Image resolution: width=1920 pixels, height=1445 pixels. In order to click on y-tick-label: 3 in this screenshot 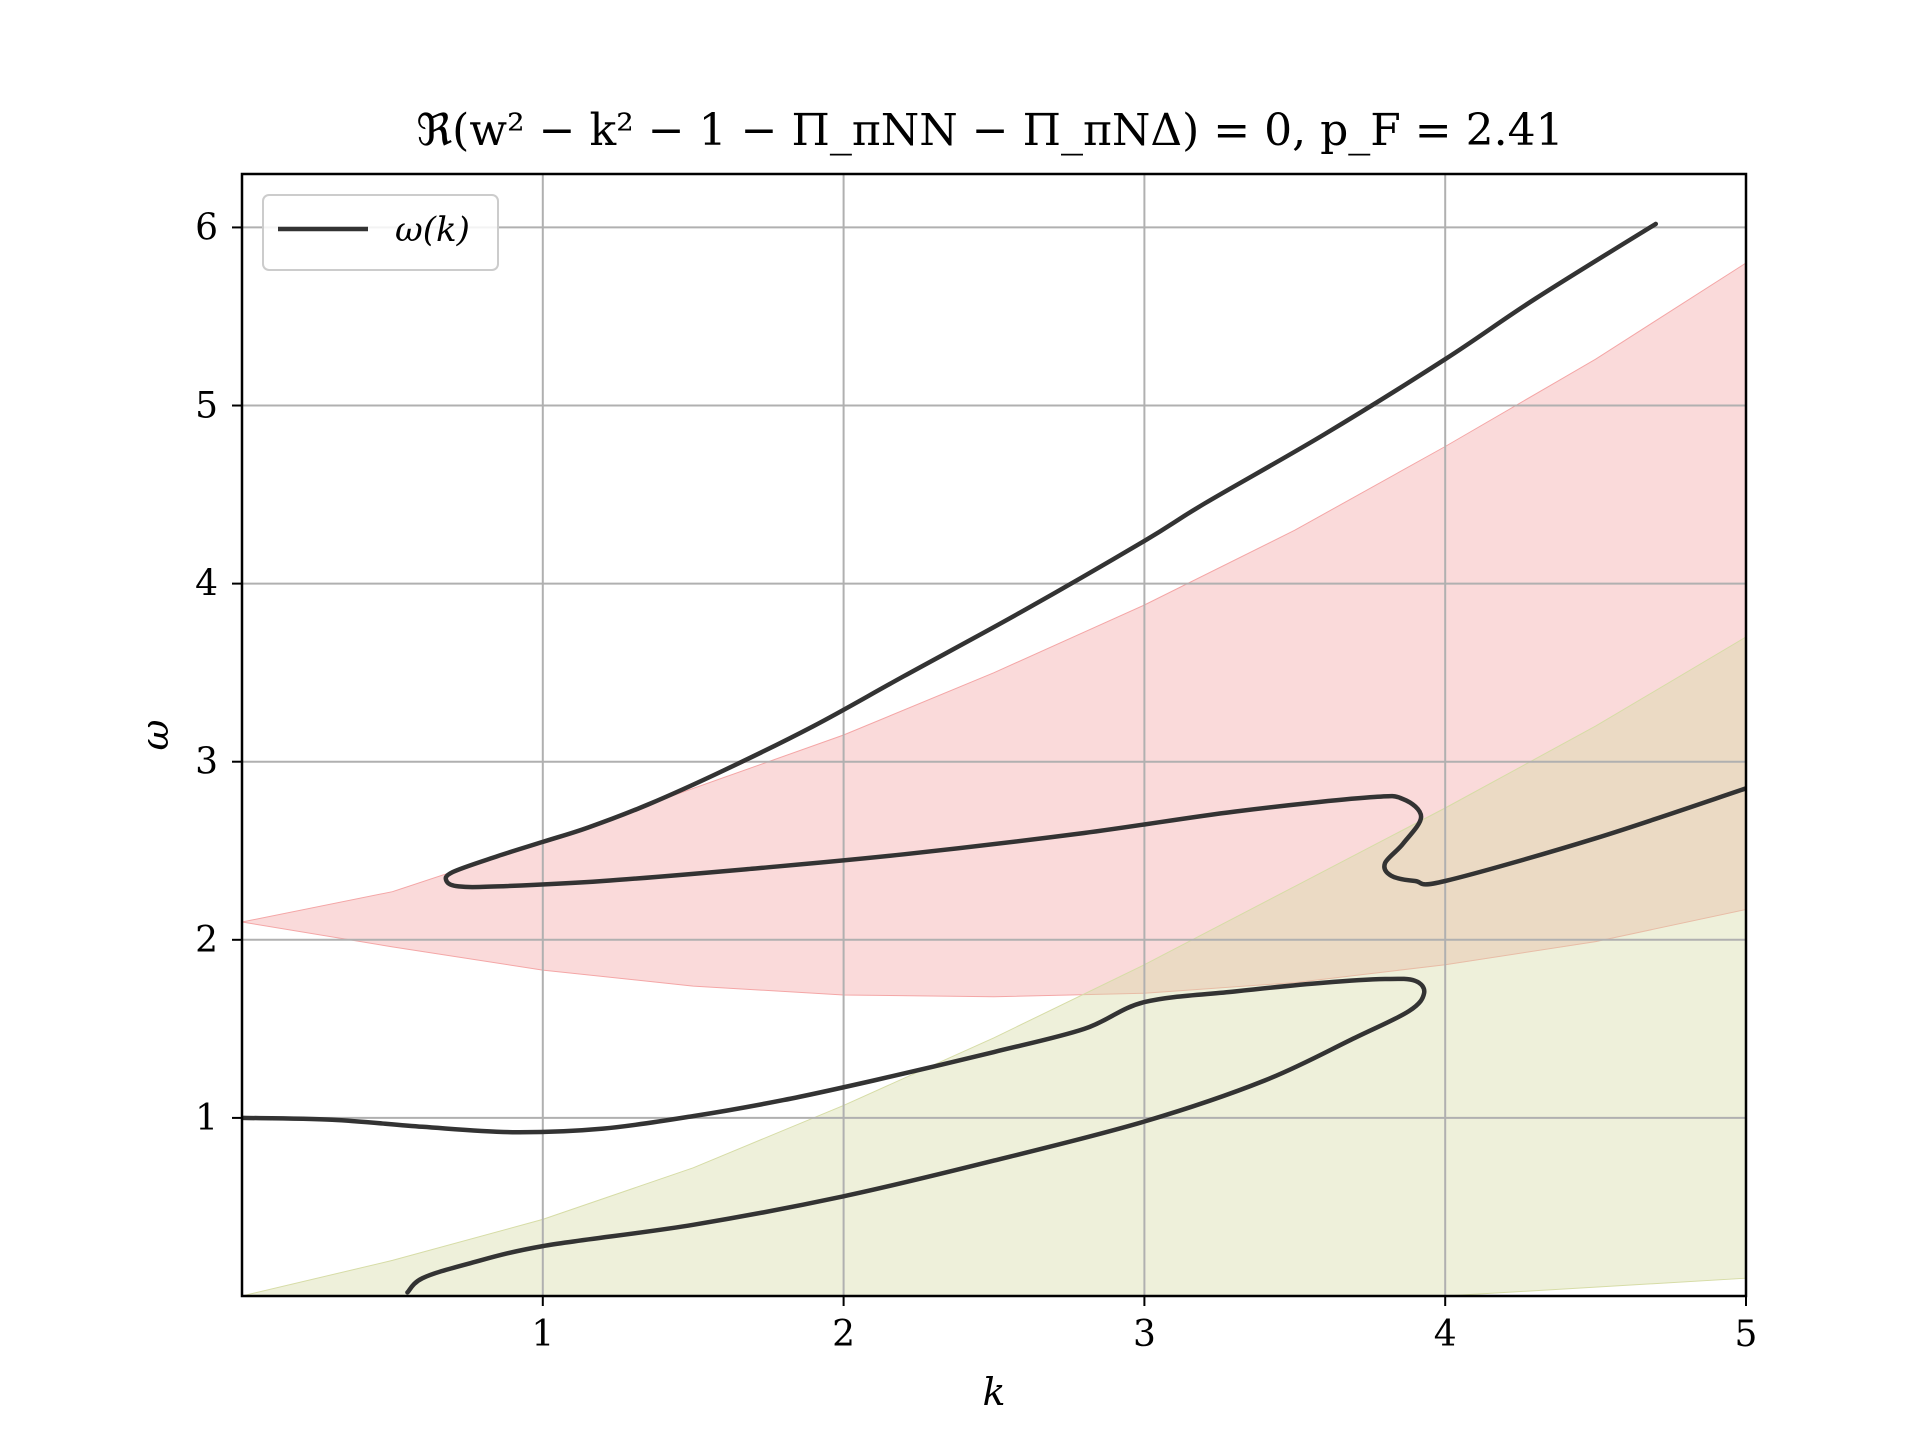, I will do `click(206, 762)`.